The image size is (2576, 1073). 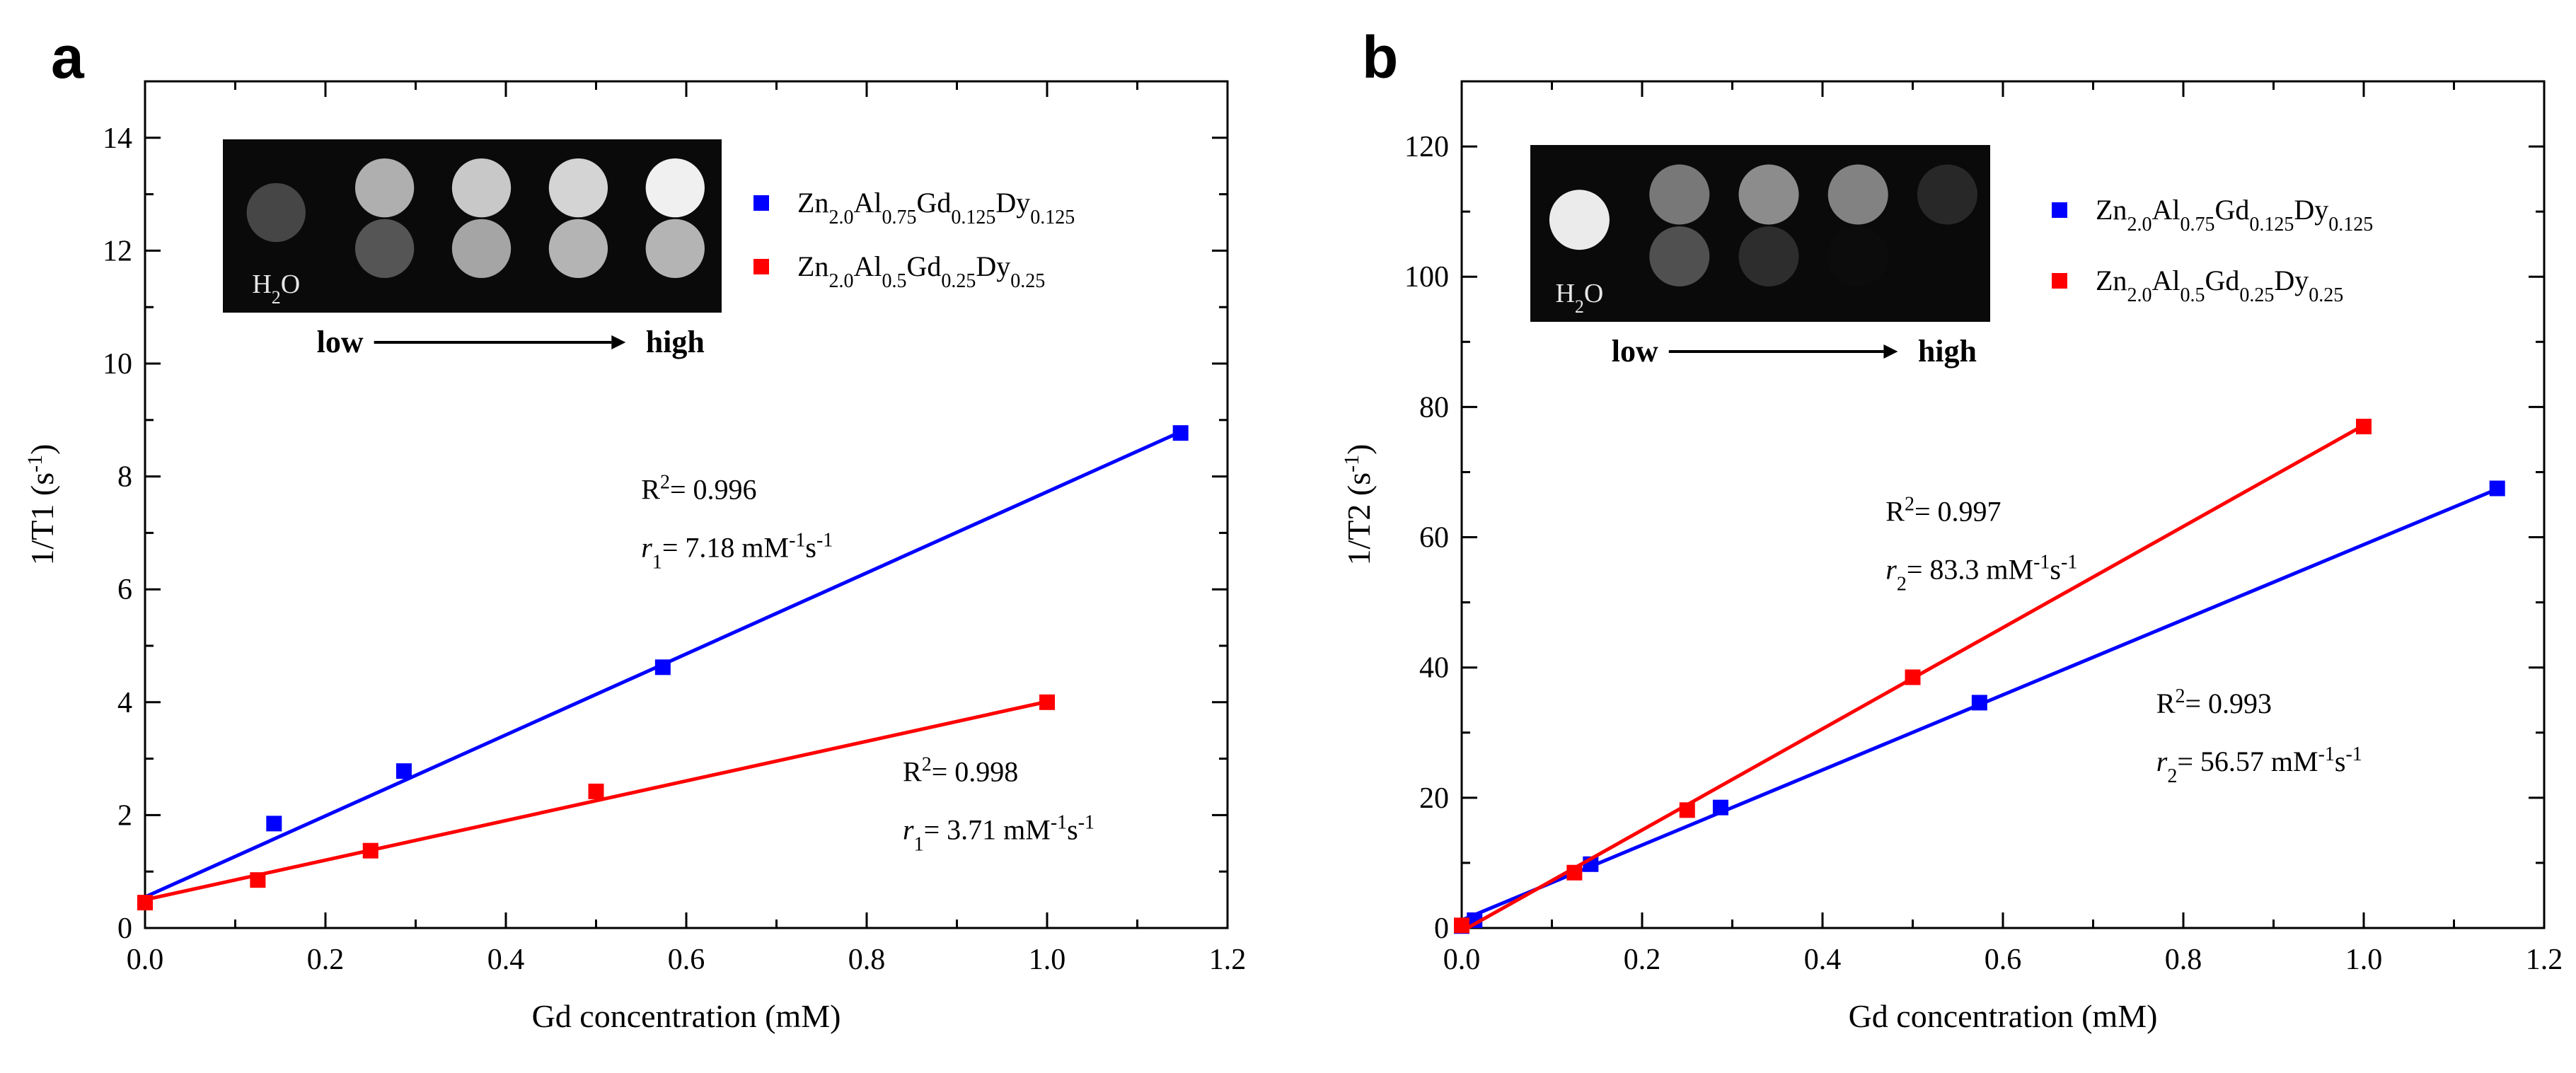 I want to click on y-tick-label: 6, so click(x=124, y=590).